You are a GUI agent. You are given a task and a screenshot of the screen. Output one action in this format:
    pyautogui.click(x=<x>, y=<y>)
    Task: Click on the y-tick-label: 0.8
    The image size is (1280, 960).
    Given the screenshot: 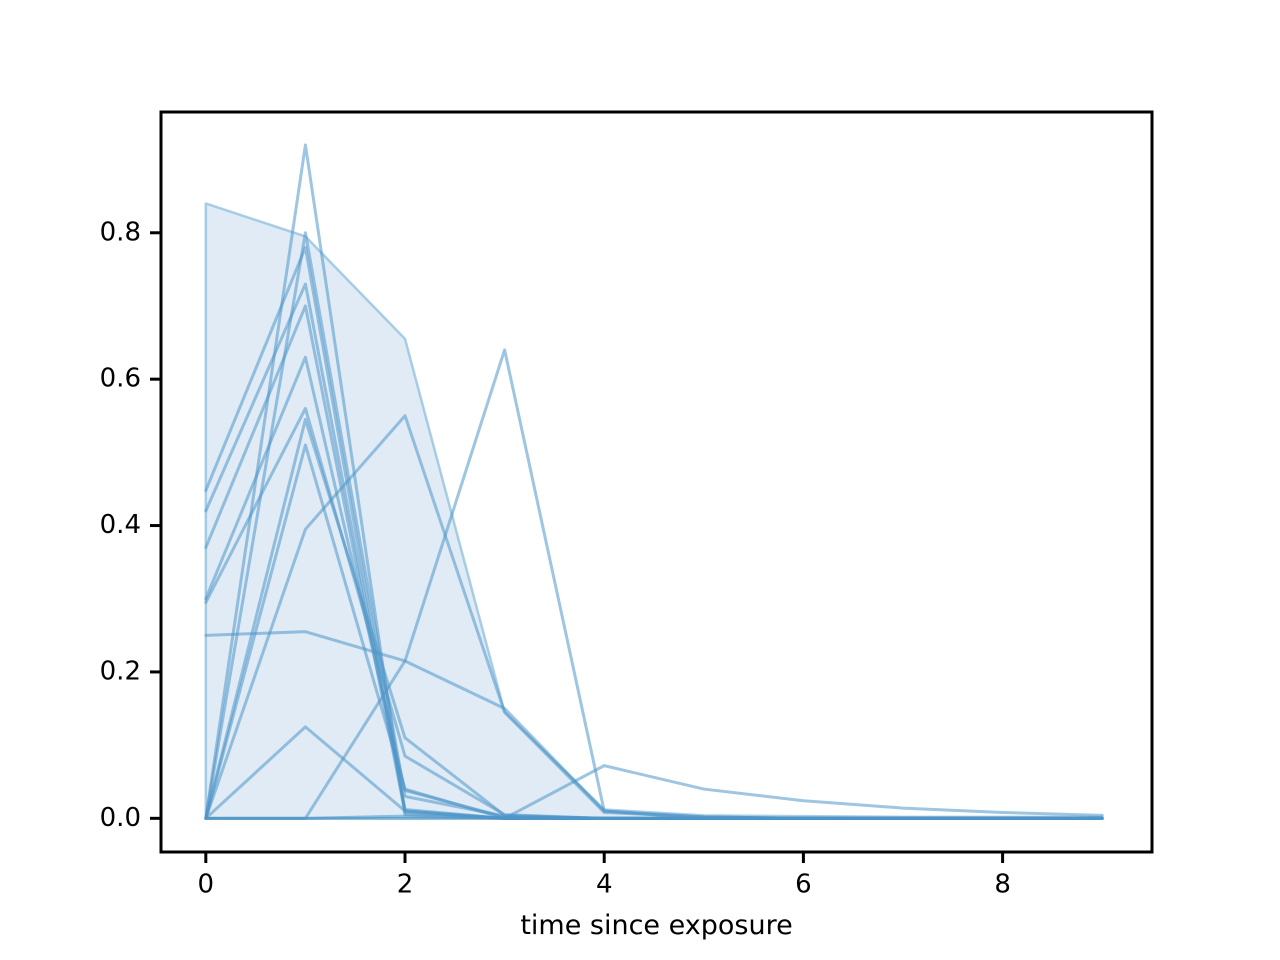 What is the action you would take?
    pyautogui.click(x=120, y=232)
    